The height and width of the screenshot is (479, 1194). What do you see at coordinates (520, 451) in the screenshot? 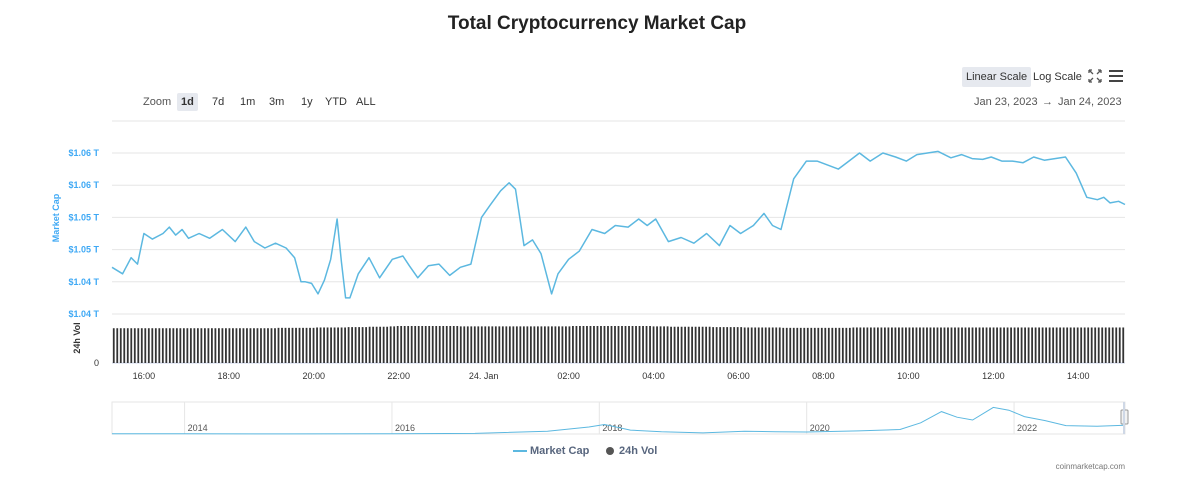
I see `legend-line-icon` at bounding box center [520, 451].